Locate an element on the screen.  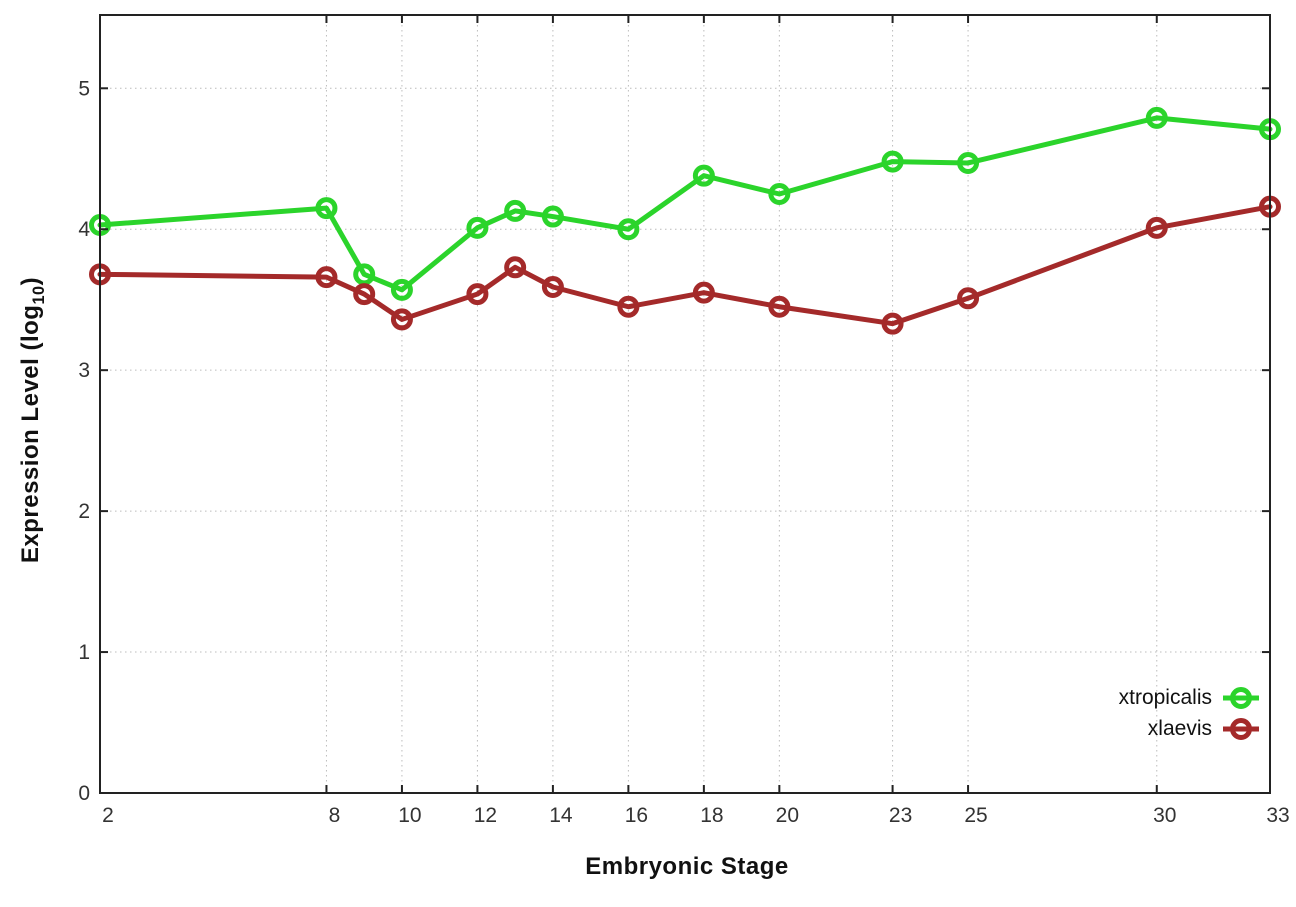
x-tick-label: 12 is located at coordinates (485, 815).